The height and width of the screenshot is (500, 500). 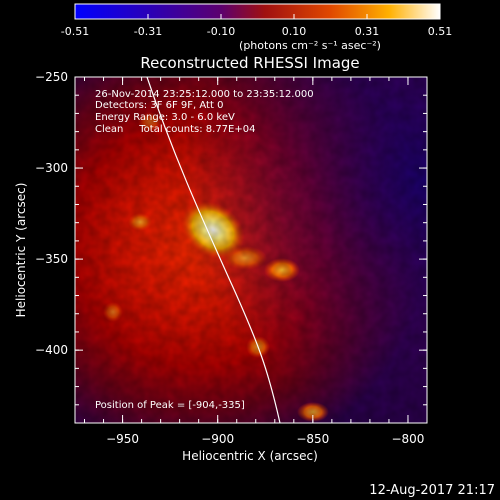 I want to click on colorbar-tick-label: -0.31, so click(x=148, y=31).